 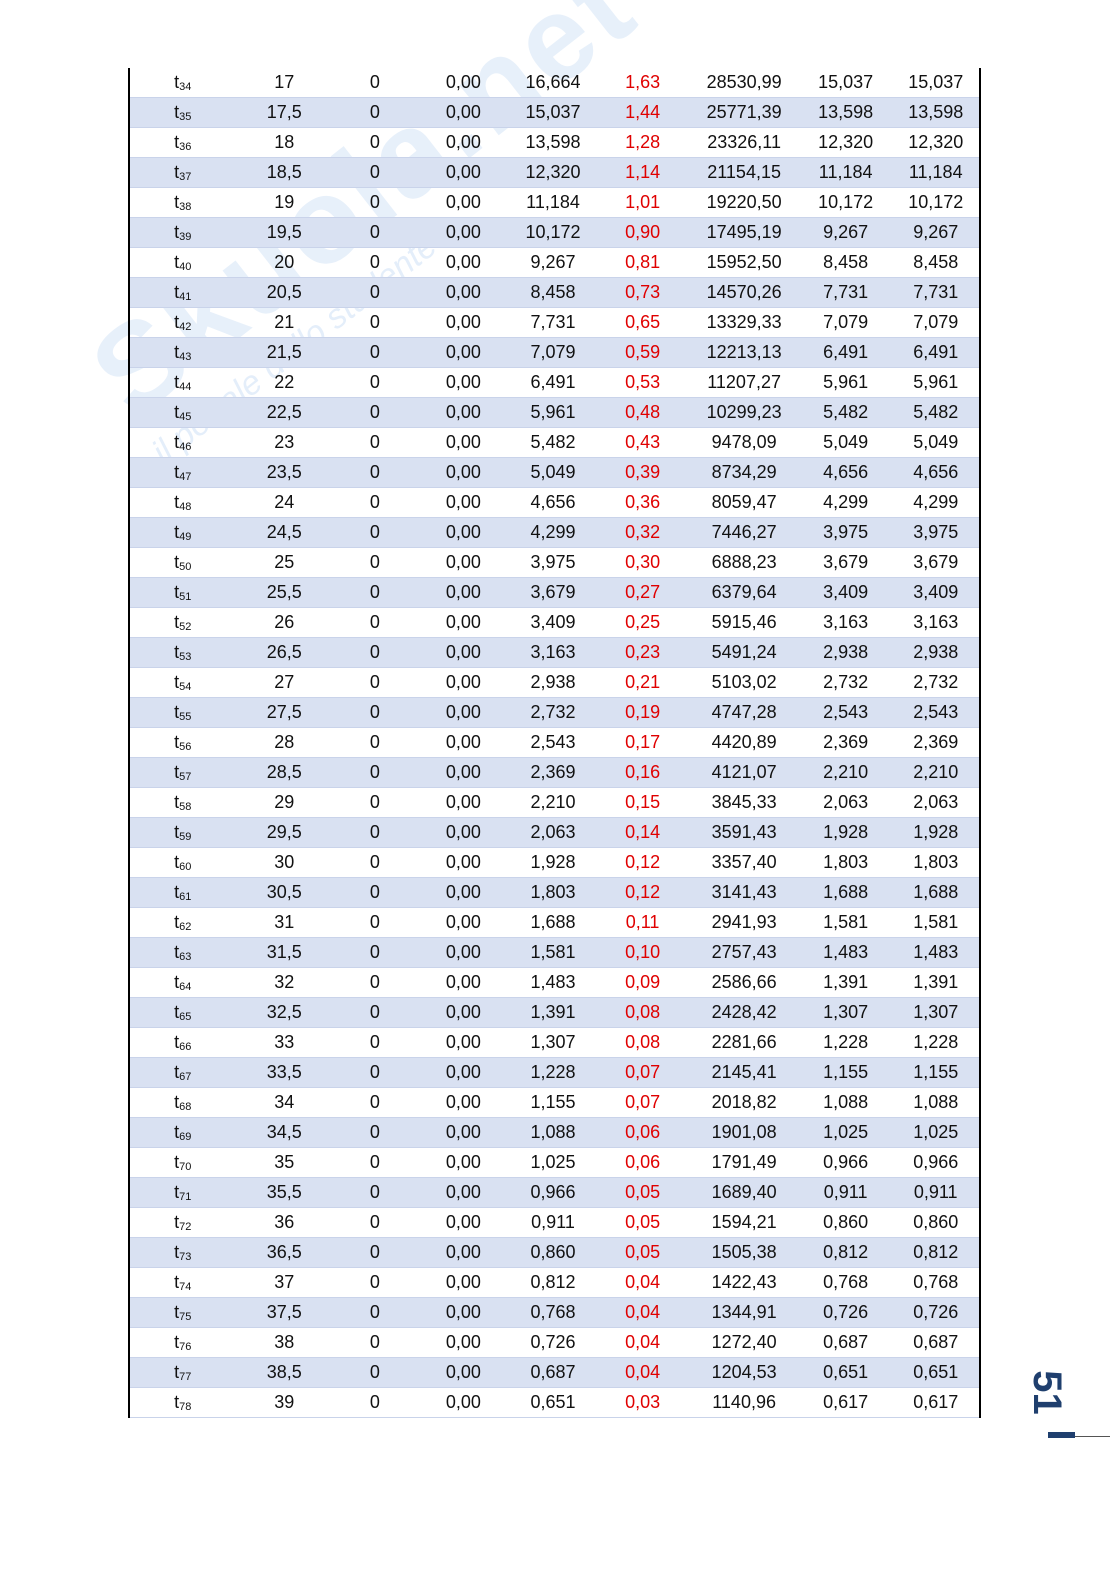 I want to click on table-cell: 0,53, so click(x=643, y=382).